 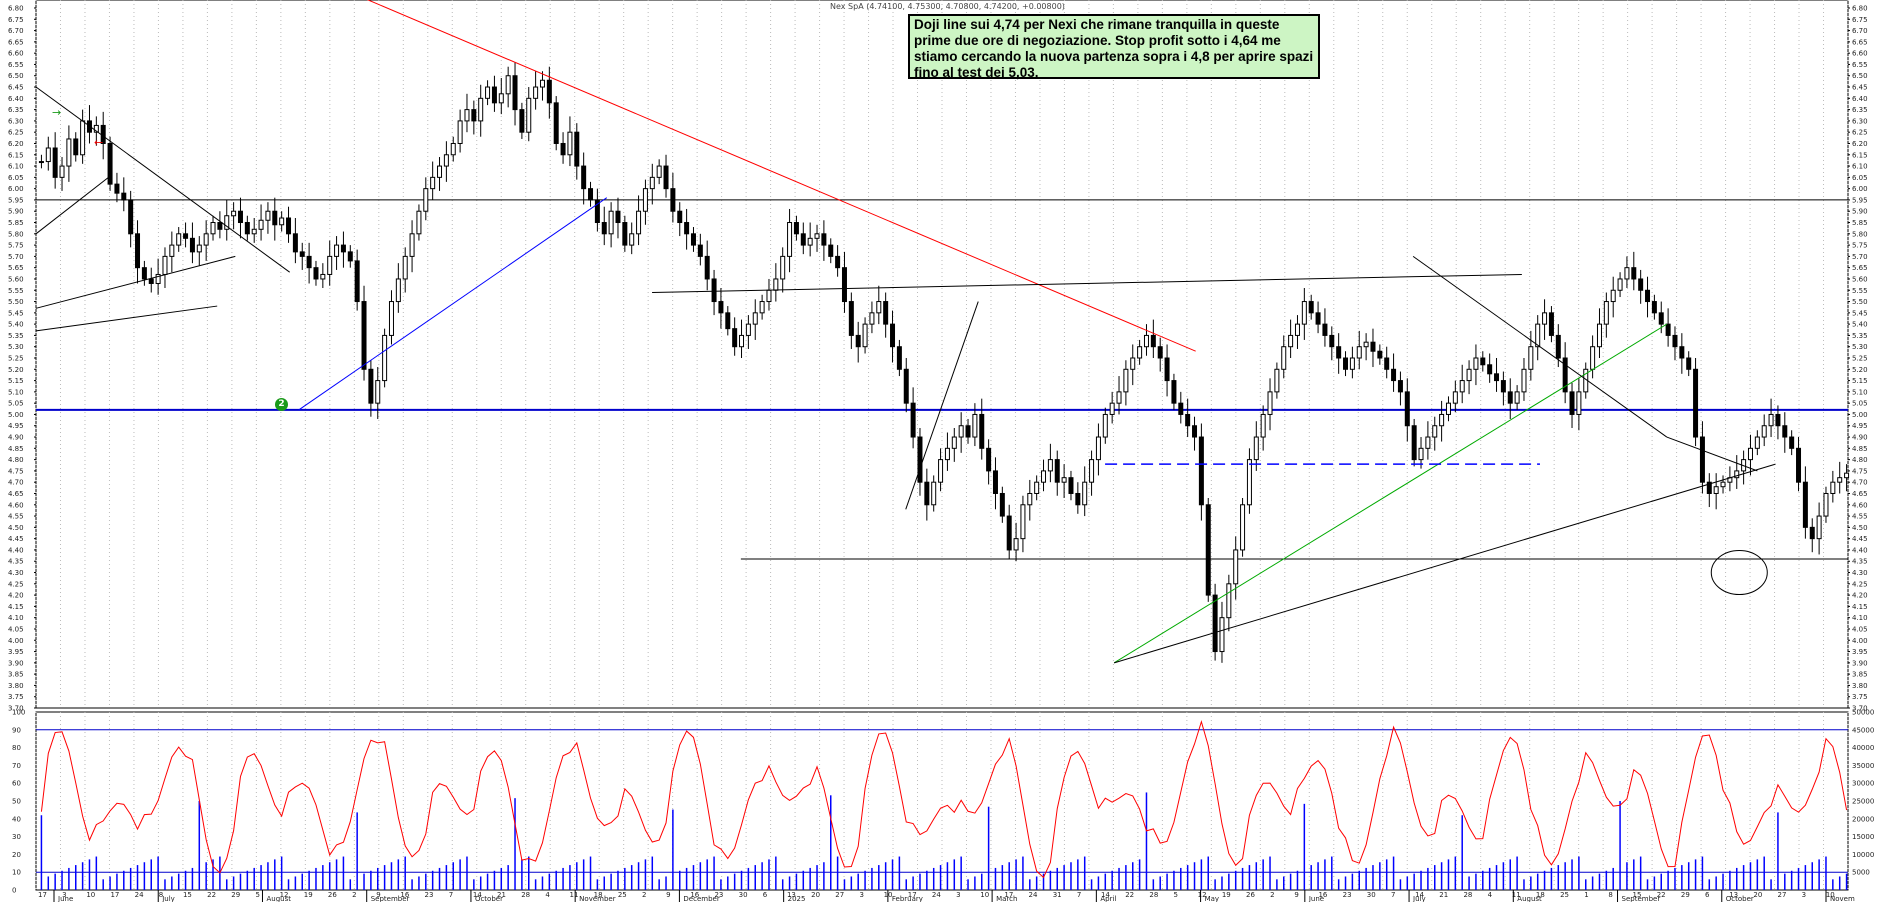 What do you see at coordinates (429, 895) in the screenshot?
I see `x-day-tick: 23` at bounding box center [429, 895].